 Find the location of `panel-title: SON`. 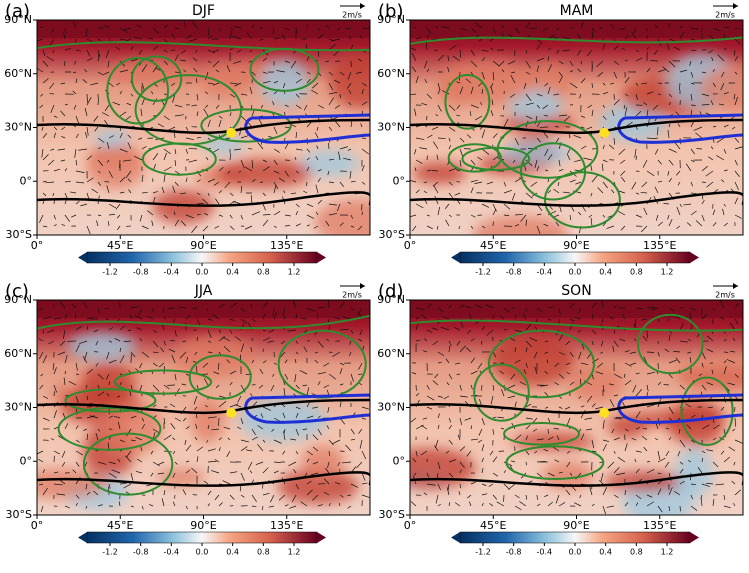

panel-title: SON is located at coordinates (576, 291).